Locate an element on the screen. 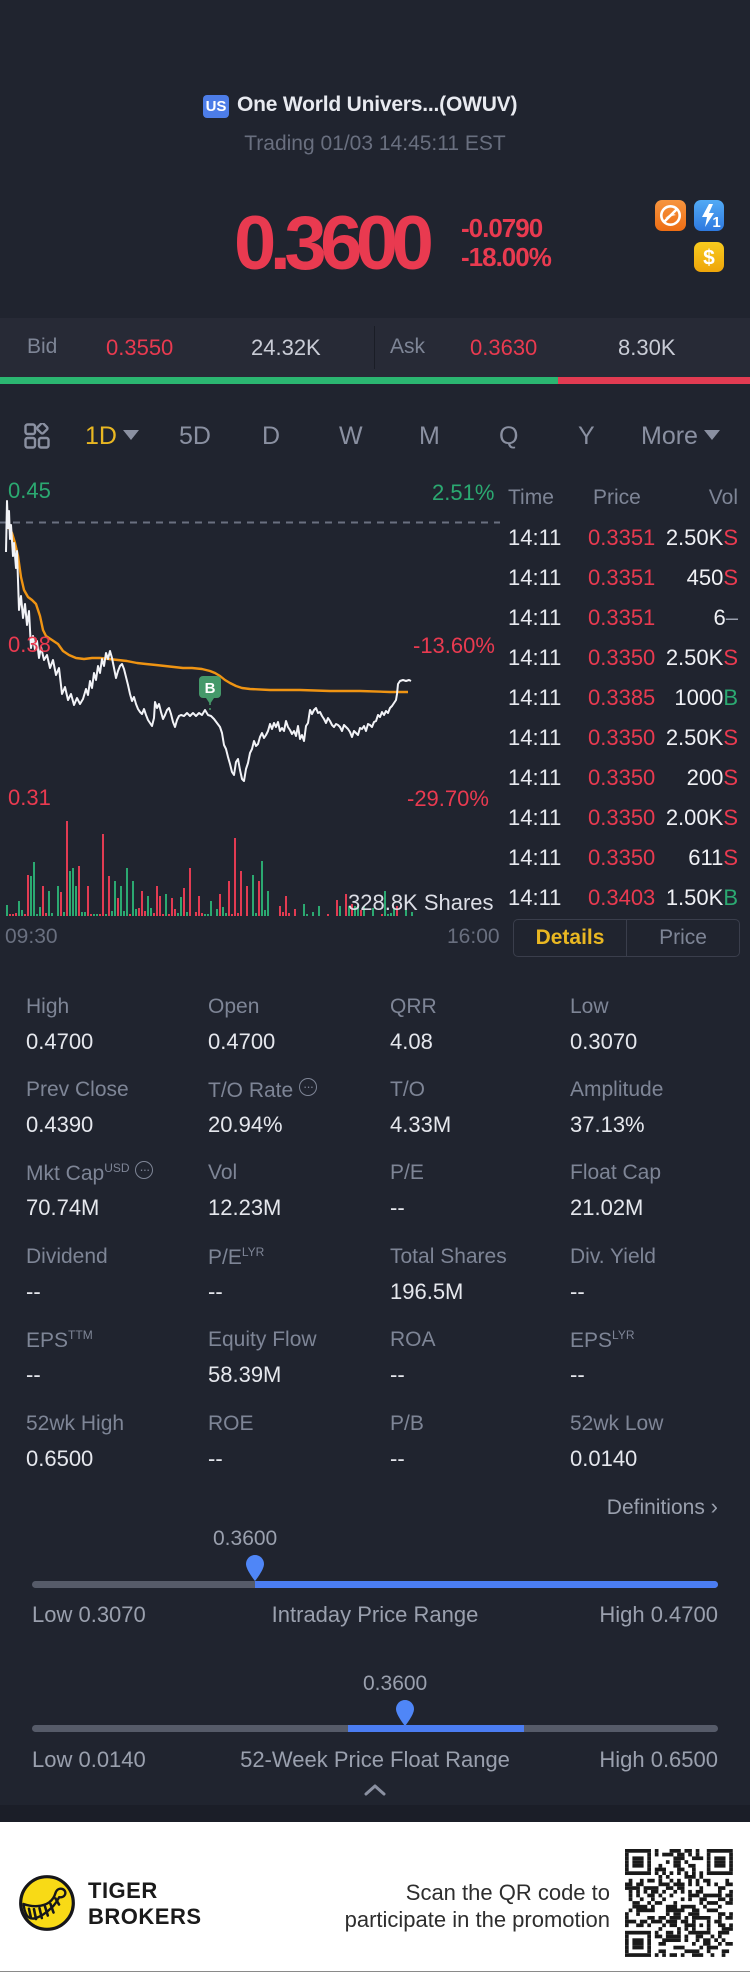 Image resolution: width=750 pixels, height=1977 pixels. svg-text: B is located at coordinates (210, 688).